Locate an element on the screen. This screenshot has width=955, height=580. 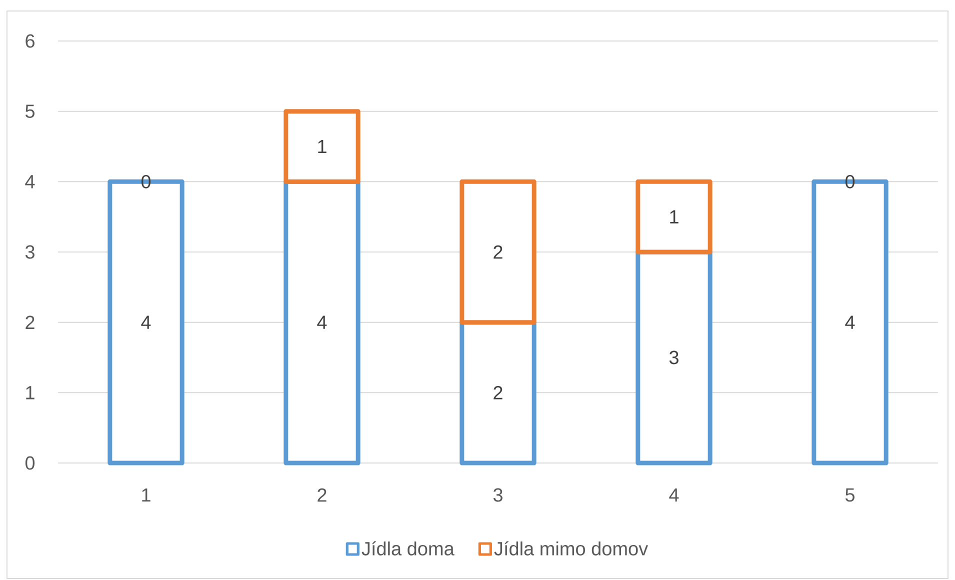
legend-label: Jídla doma is located at coordinates (408, 548).